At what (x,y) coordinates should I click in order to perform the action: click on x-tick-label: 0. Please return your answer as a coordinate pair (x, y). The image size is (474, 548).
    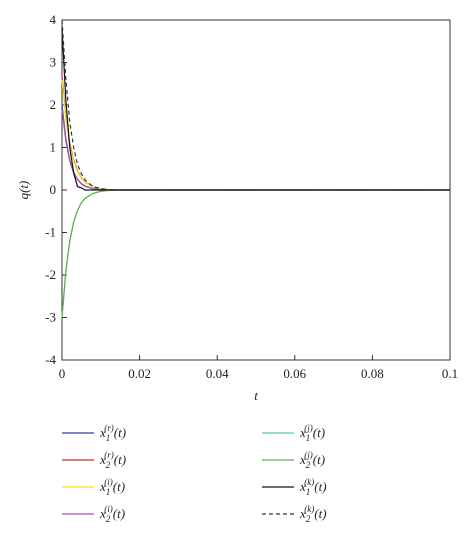
    Looking at the image, I should click on (62, 373).